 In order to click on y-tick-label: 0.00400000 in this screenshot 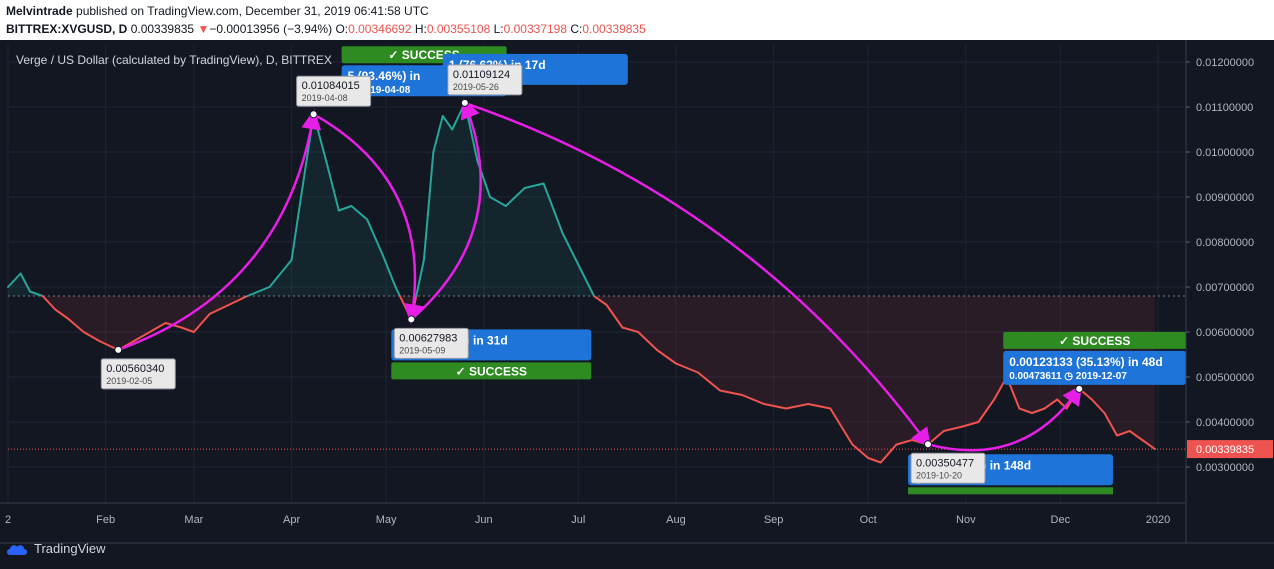, I will do `click(1225, 423)`.